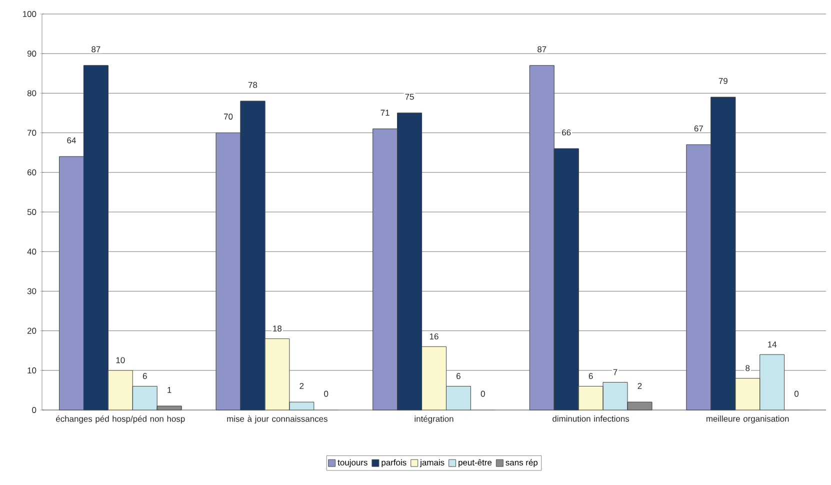 The image size is (831, 485). Describe the element at coordinates (747, 420) in the screenshot. I see `x-tick-label: meilleure organisation` at that location.